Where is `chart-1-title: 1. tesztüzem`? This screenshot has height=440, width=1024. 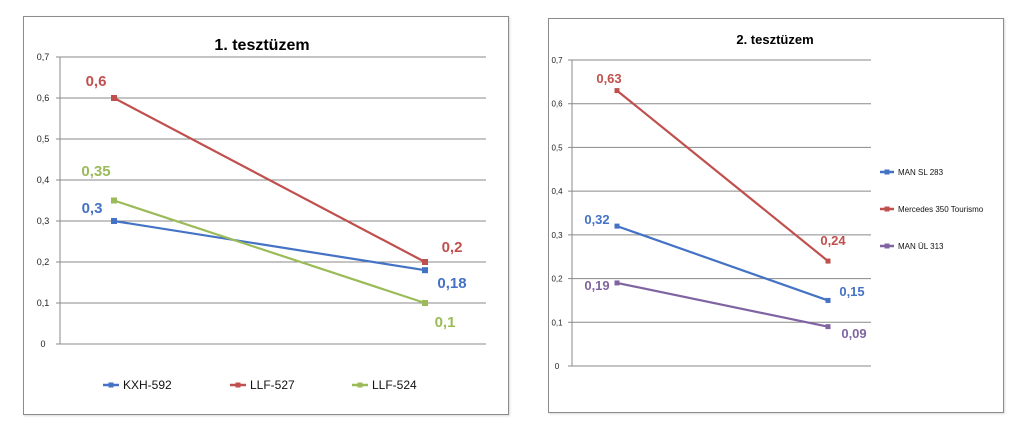
chart-1-title: 1. tesztüzem is located at coordinates (261, 45).